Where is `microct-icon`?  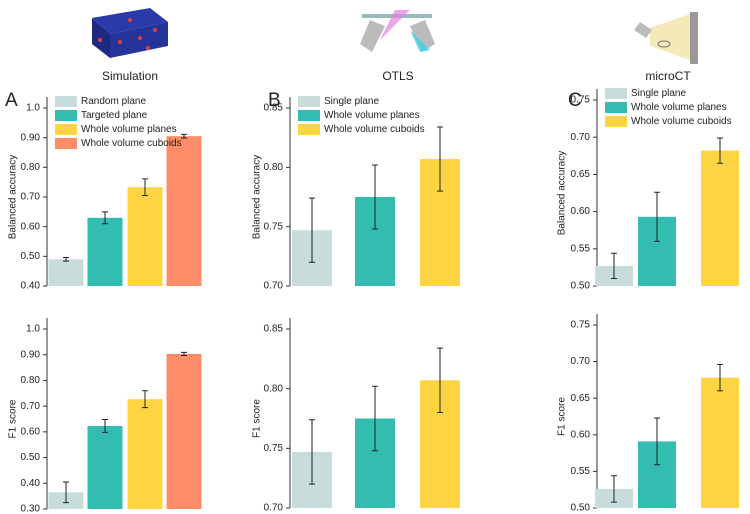 microct-icon is located at coordinates (666, 38).